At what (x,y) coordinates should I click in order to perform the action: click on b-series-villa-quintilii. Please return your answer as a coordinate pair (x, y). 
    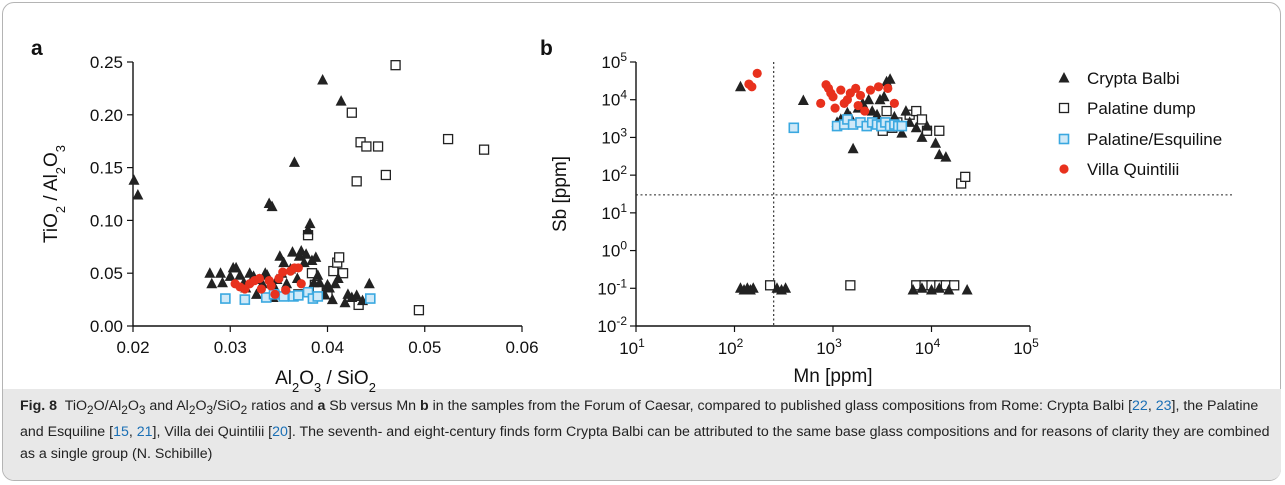
    Looking at the image, I should click on (821, 92).